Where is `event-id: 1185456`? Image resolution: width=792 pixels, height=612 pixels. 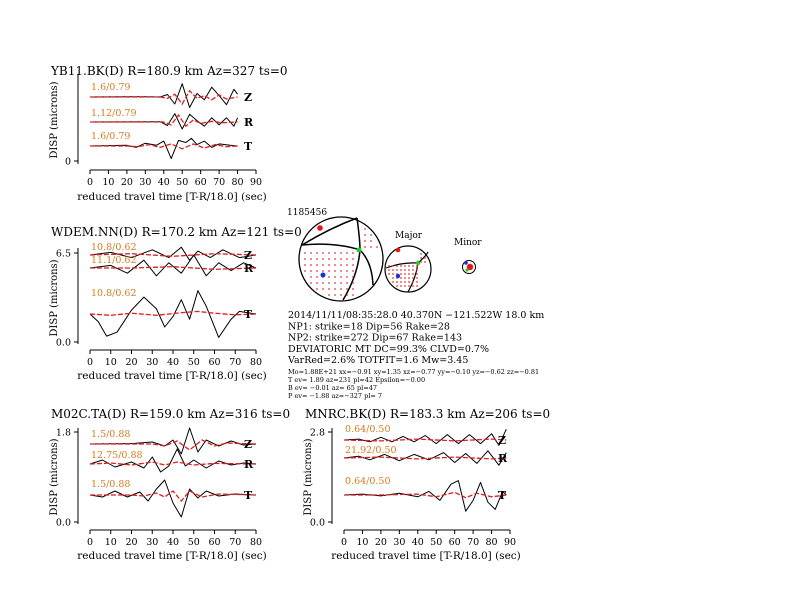
event-id: 1185456 is located at coordinates (307, 213).